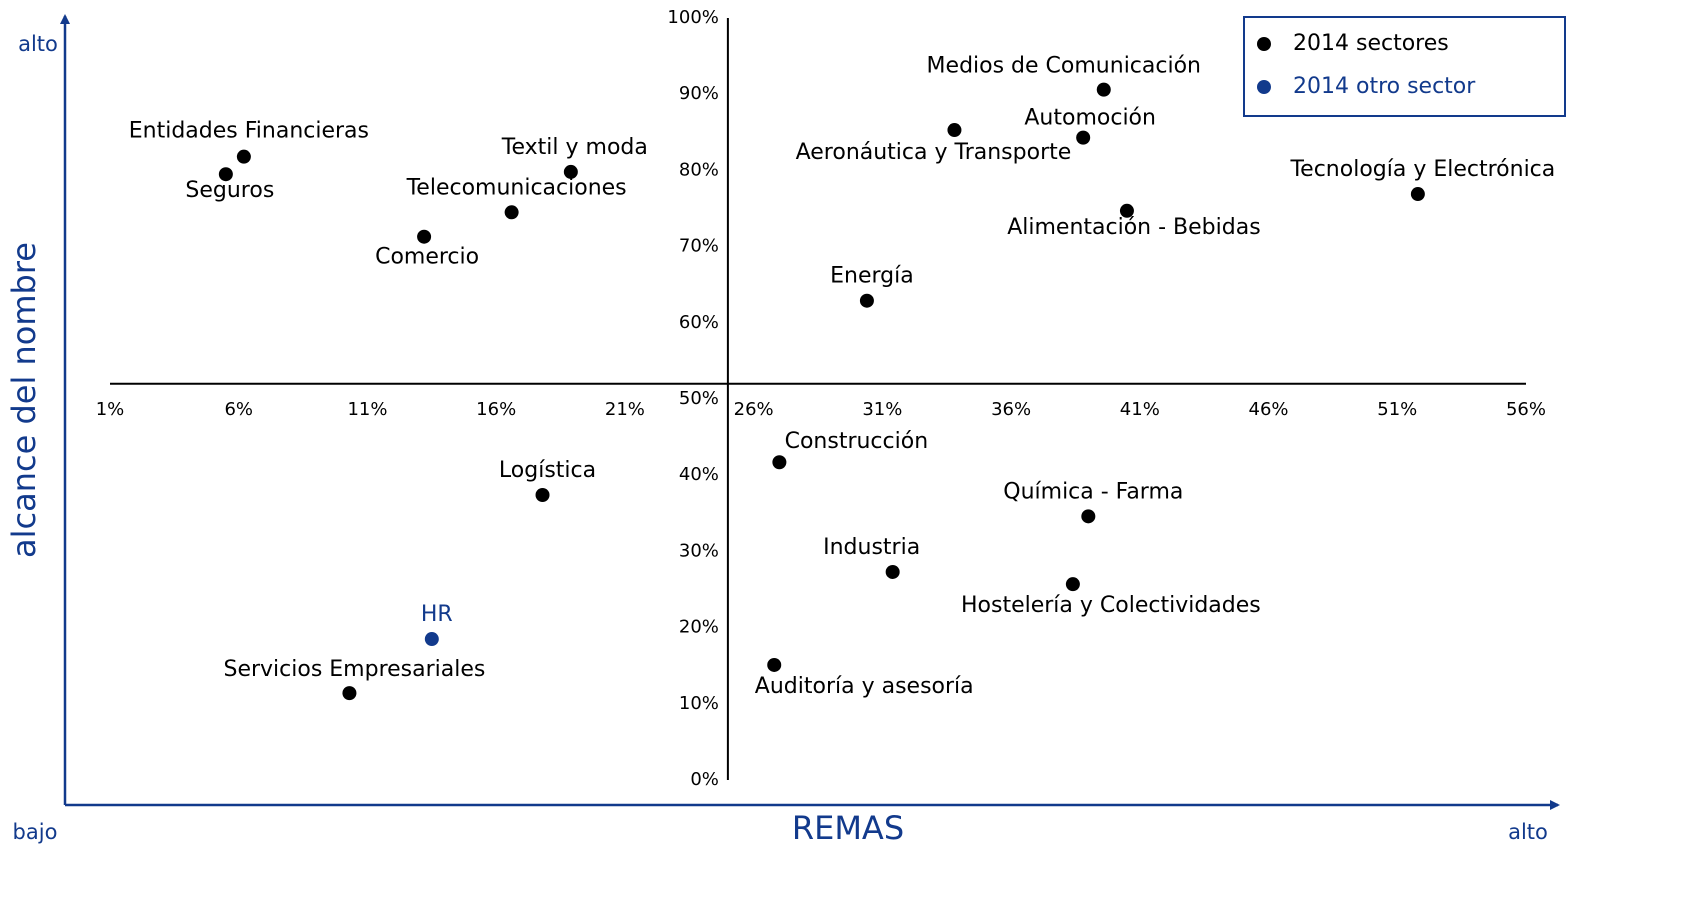 The image size is (1689, 909). I want to click on point-label: Medios de Comunicación, so click(1064, 66).